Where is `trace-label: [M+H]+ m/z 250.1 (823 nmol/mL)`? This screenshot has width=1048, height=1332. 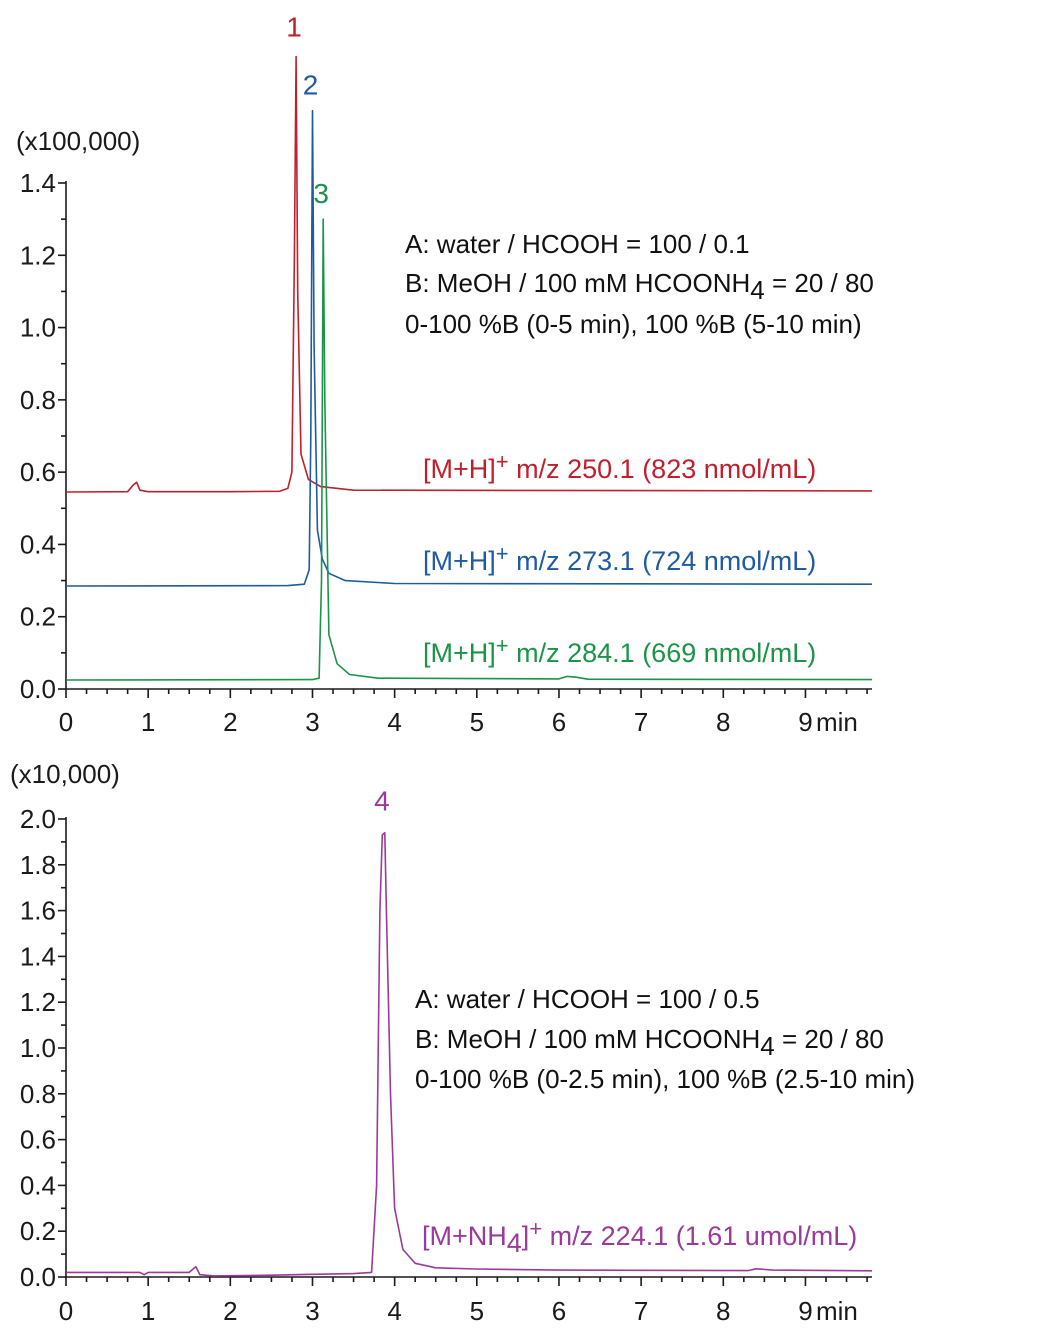 trace-label: [M+H]+ m/z 250.1 (823 nmol/mL) is located at coordinates (619, 466).